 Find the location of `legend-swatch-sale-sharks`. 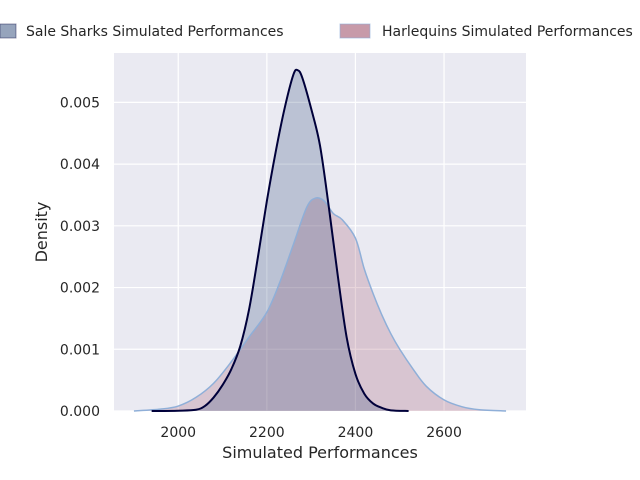

legend-swatch-sale-sharks is located at coordinates (8, 31).